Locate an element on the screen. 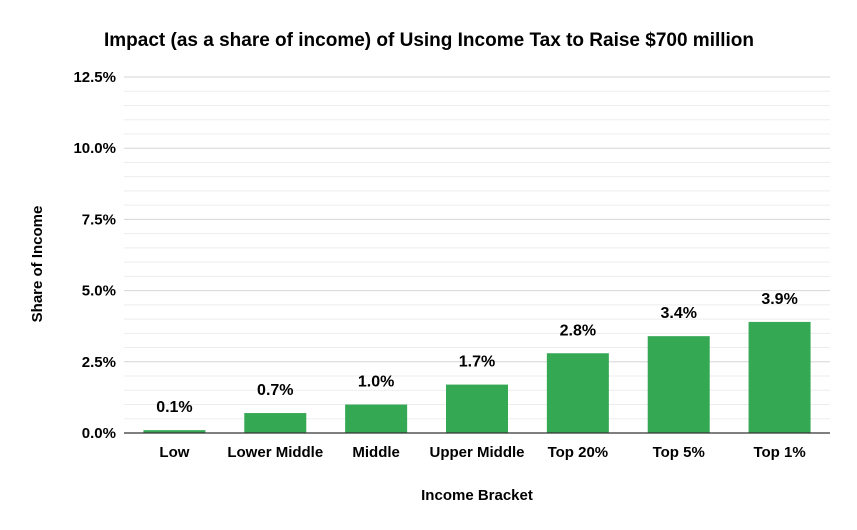 The height and width of the screenshot is (530, 857). x-axis-title: Income Bracket is located at coordinates (477, 495).